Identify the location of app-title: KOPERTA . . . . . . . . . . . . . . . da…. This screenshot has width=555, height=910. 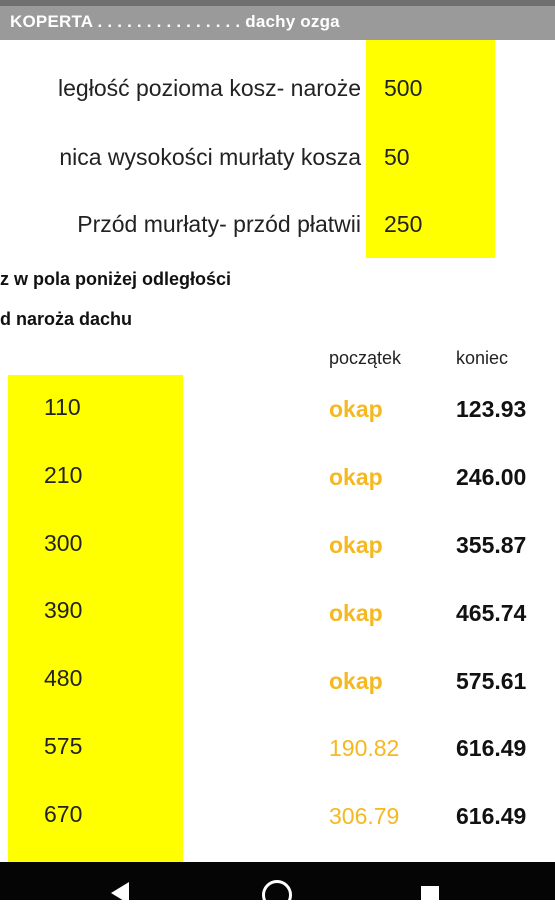
(175, 21).